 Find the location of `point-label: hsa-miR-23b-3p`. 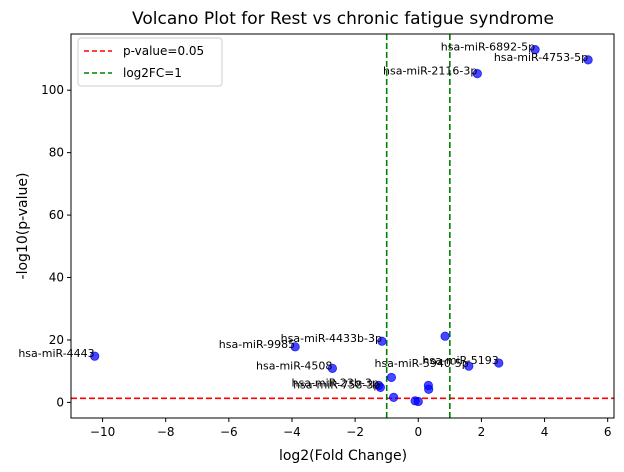

point-label: hsa-miR-23b-3p is located at coordinates (335, 383).